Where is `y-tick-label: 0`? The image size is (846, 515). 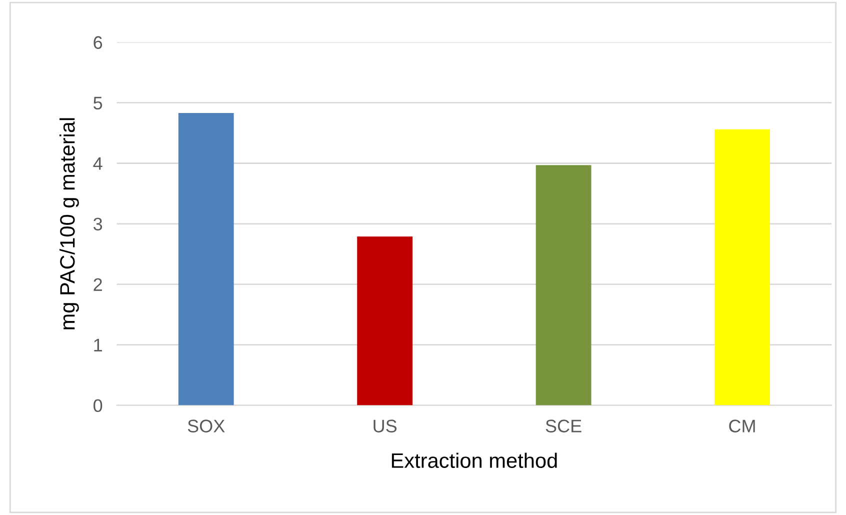 y-tick-label: 0 is located at coordinates (98, 405).